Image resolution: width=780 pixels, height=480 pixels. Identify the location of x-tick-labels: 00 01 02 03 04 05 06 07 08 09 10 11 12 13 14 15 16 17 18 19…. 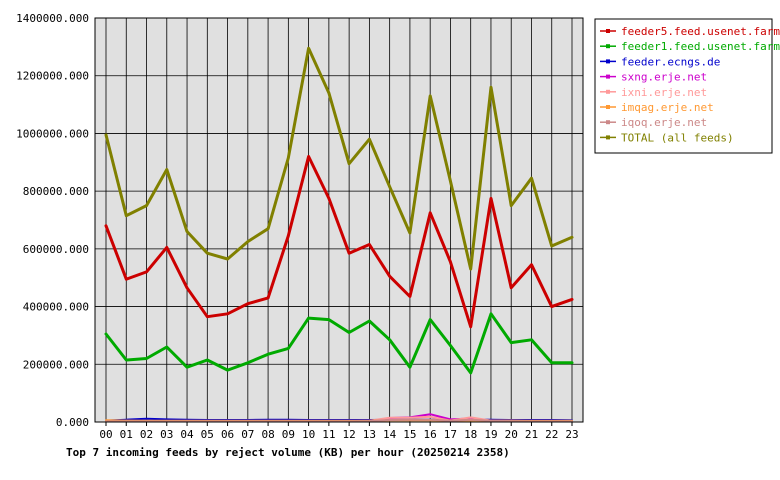
(339, 431).